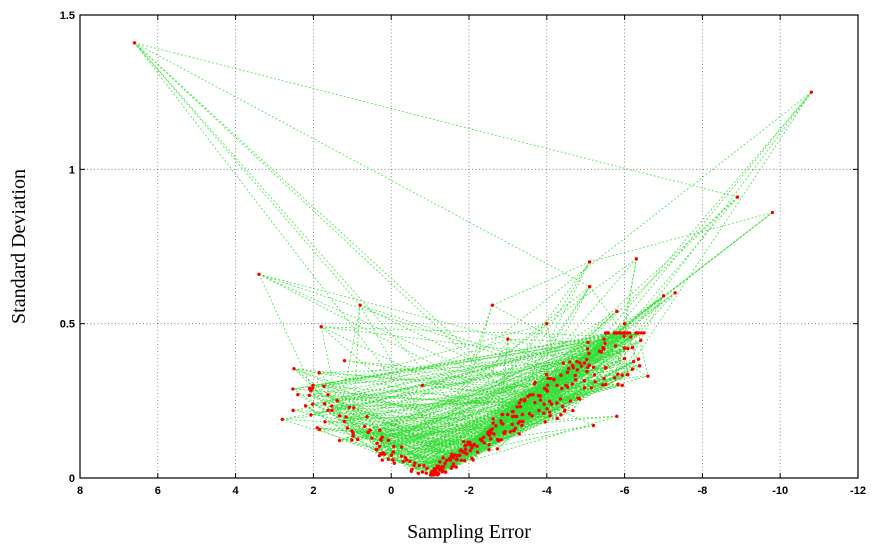 The width and height of the screenshot is (876, 551). I want to click on x-tick-label: 6, so click(158, 491).